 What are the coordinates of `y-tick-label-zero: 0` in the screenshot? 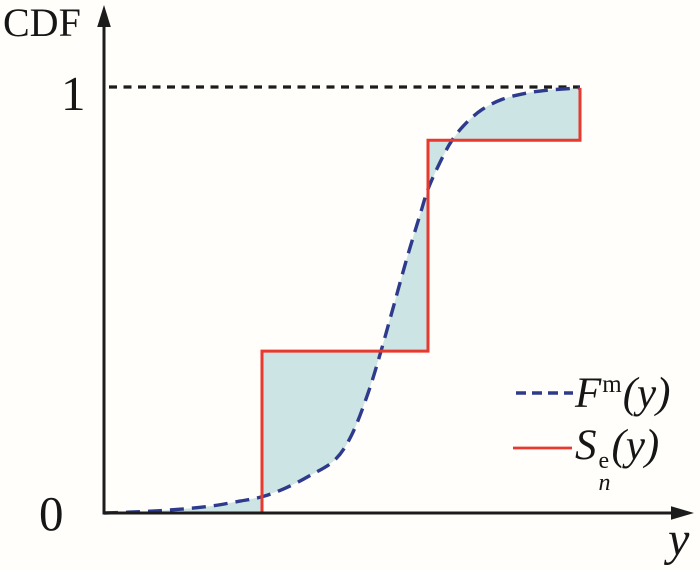 It's located at (51, 513).